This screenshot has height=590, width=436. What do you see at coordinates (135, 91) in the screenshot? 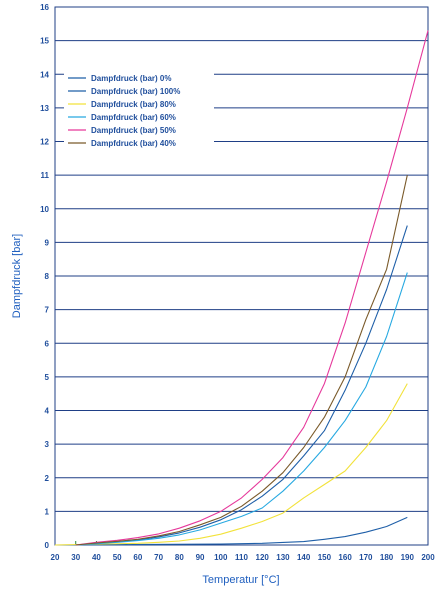
I see `legend-label: Dampfdruck (bar) 100%` at bounding box center [135, 91].